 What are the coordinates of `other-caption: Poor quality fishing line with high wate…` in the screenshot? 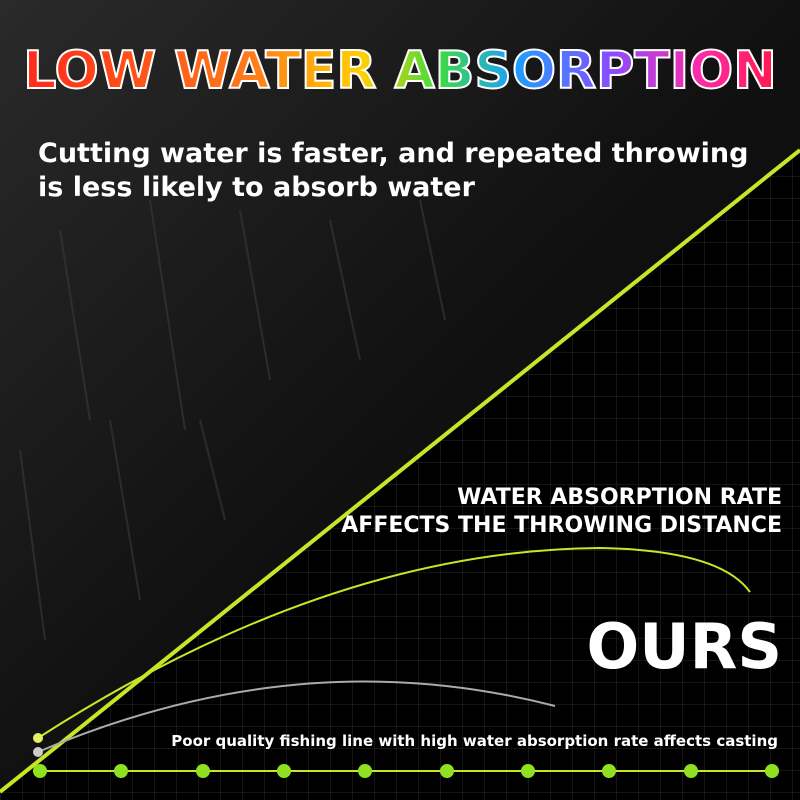 It's located at (474, 741).